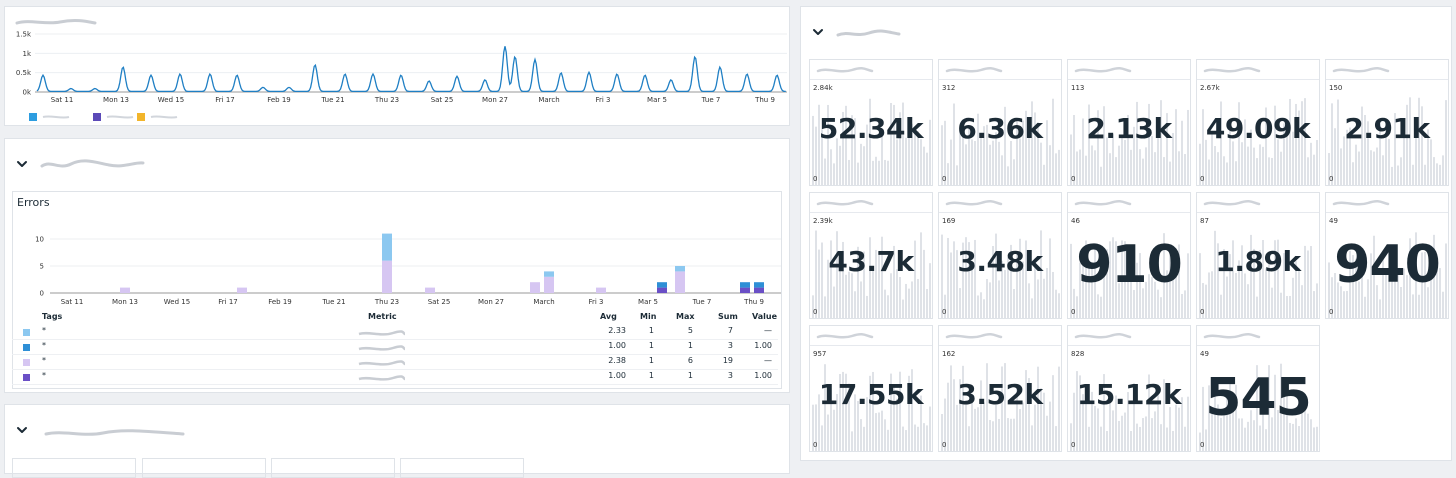 The height and width of the screenshot is (478, 1456). I want to click on redacted-metric-scribble, so click(382, 363).